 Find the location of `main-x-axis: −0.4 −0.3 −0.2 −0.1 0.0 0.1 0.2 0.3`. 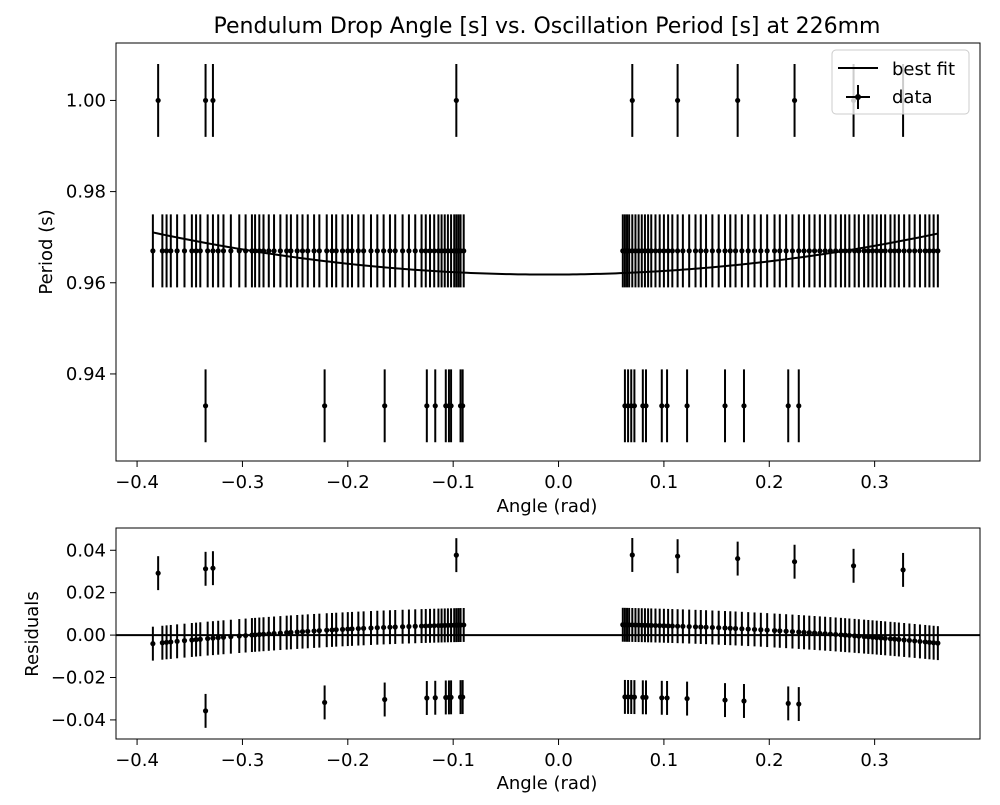

main-x-axis: −0.4 −0.3 −0.2 −0.1 0.0 0.1 0.2 0.3 is located at coordinates (502, 477).